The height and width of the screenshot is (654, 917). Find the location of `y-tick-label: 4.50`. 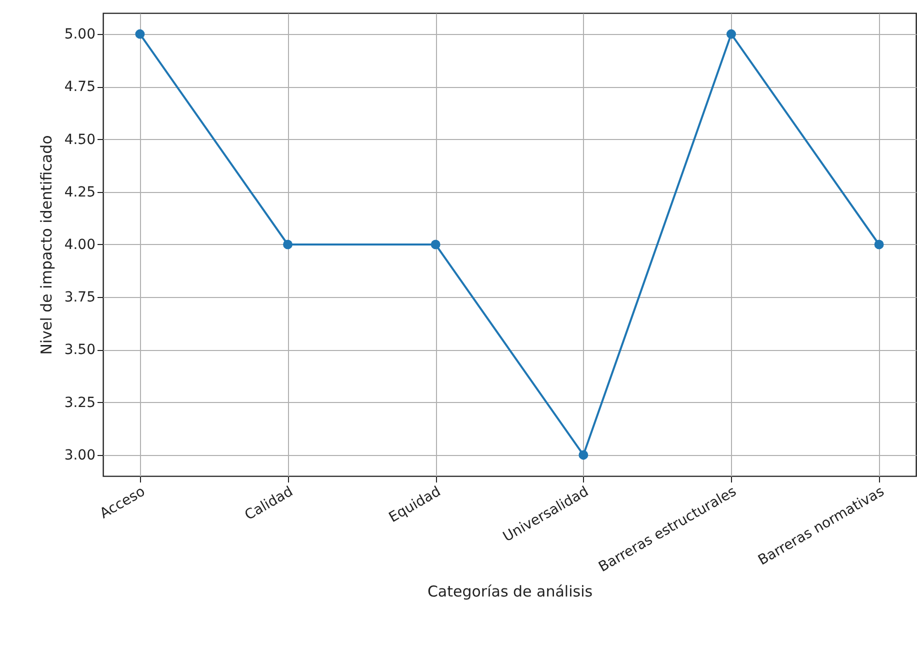

y-tick-label: 4.50 is located at coordinates (80, 140).